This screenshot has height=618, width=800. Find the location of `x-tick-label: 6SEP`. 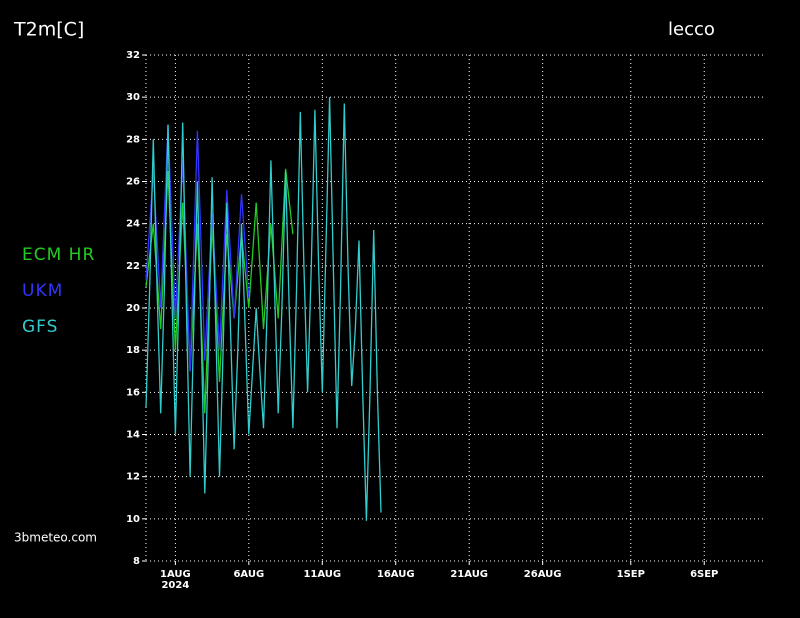

x-tick-label: 6SEP is located at coordinates (704, 574).